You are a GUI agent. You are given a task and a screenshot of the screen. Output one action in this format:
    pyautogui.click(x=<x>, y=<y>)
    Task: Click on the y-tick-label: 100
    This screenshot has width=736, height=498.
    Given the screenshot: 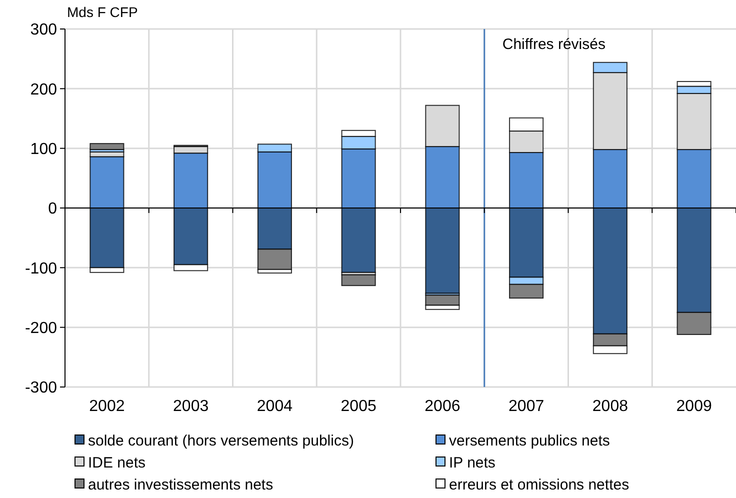 What is the action you would take?
    pyautogui.click(x=44, y=149)
    